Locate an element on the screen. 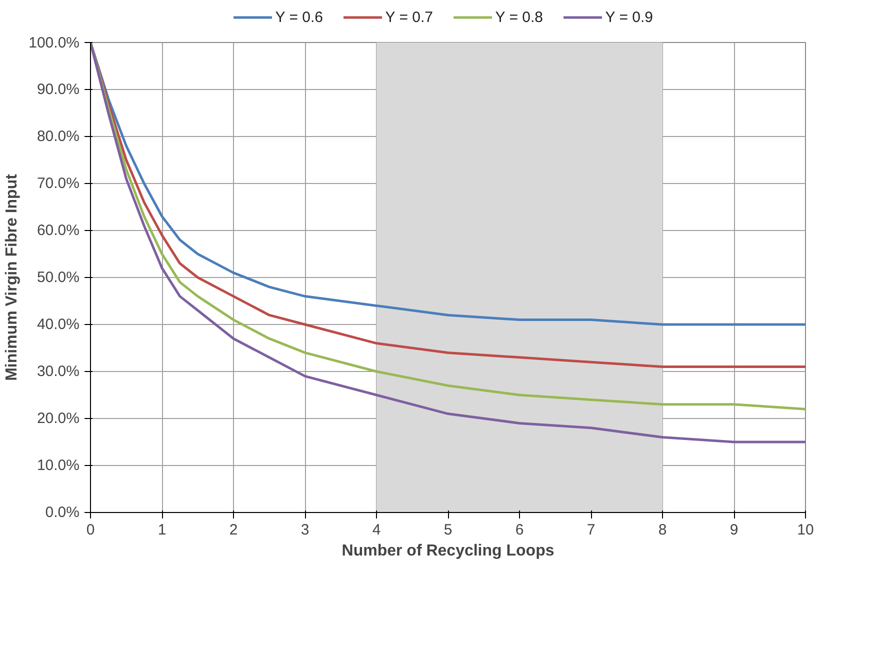 The width and height of the screenshot is (891, 646). y-tick-label: 100.0% is located at coordinates (54, 43).